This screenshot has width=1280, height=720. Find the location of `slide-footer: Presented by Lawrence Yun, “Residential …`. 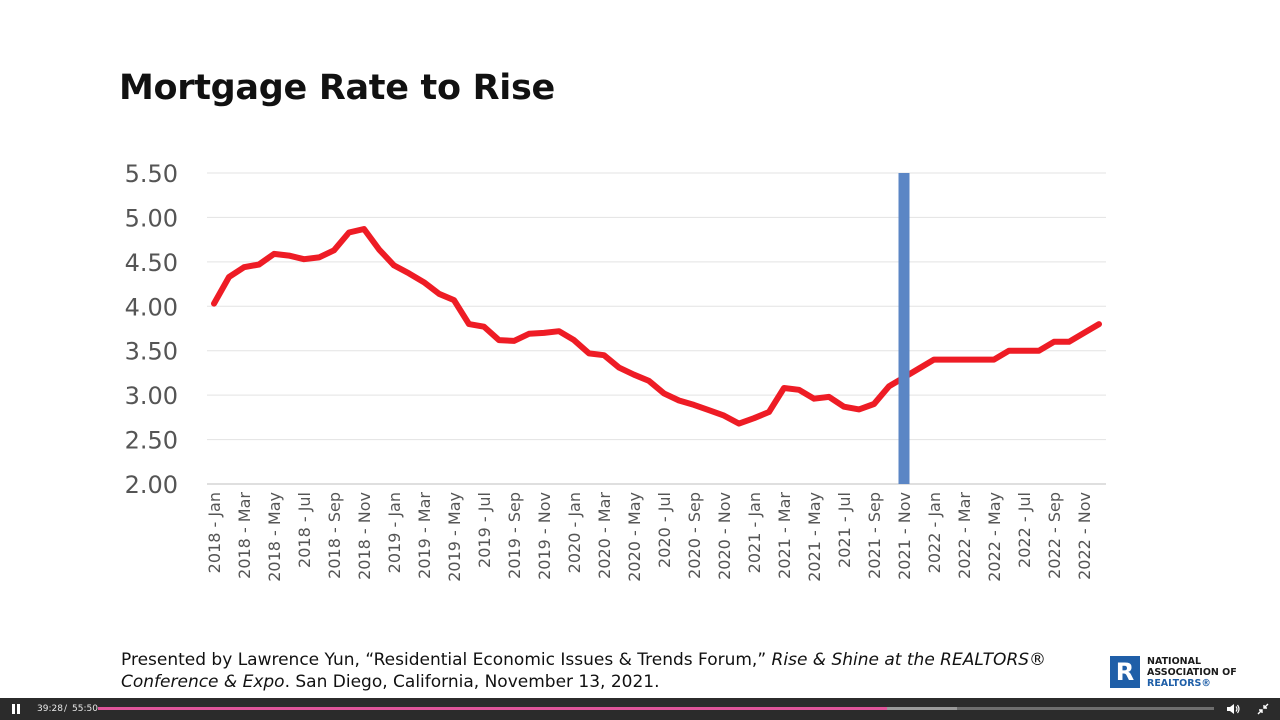

slide-footer: Presented by Lawrence Yun, “Residential … is located at coordinates (591, 671).